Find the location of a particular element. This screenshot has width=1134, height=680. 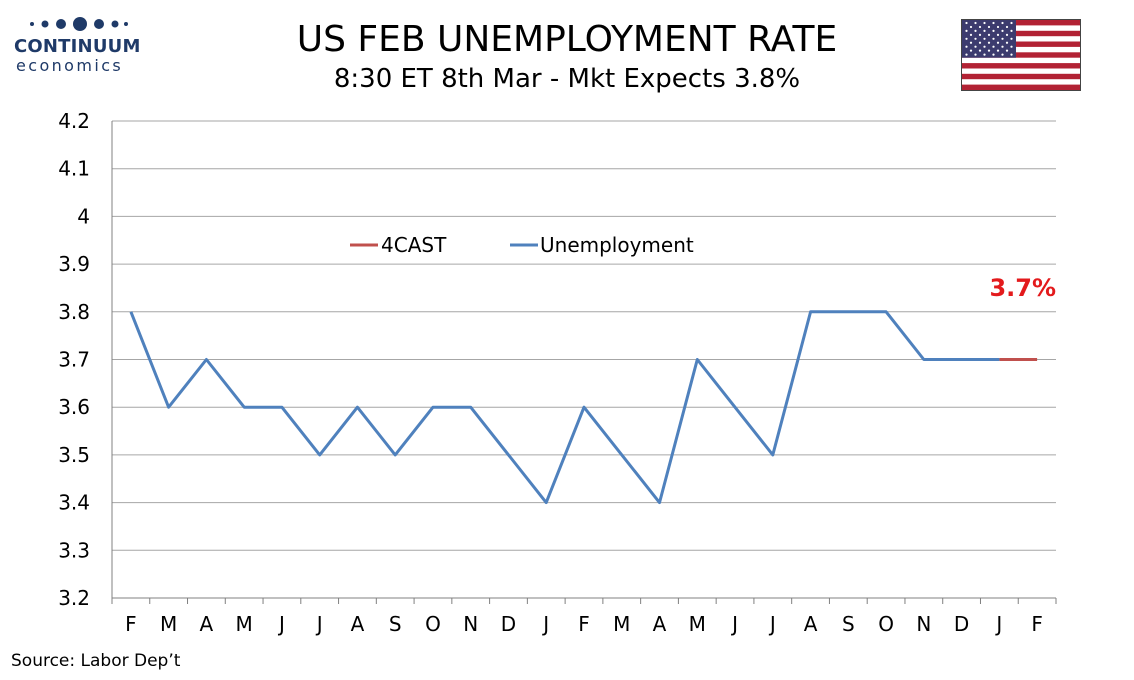

continuum-economics-logo: CONTINUUM economics is located at coordinates (79, 45).